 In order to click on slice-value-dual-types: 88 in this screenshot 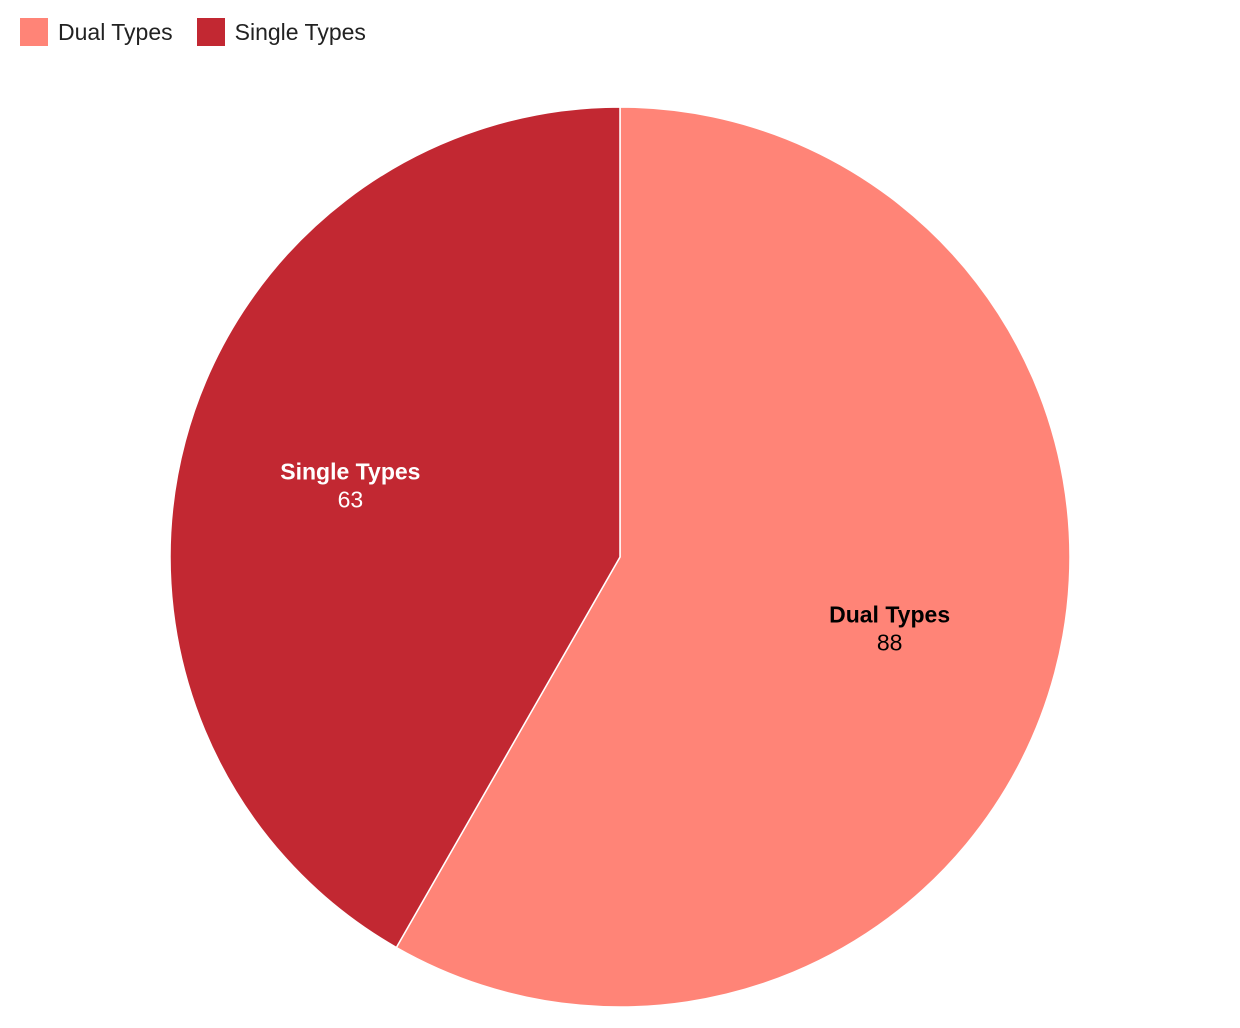, I will do `click(890, 643)`.